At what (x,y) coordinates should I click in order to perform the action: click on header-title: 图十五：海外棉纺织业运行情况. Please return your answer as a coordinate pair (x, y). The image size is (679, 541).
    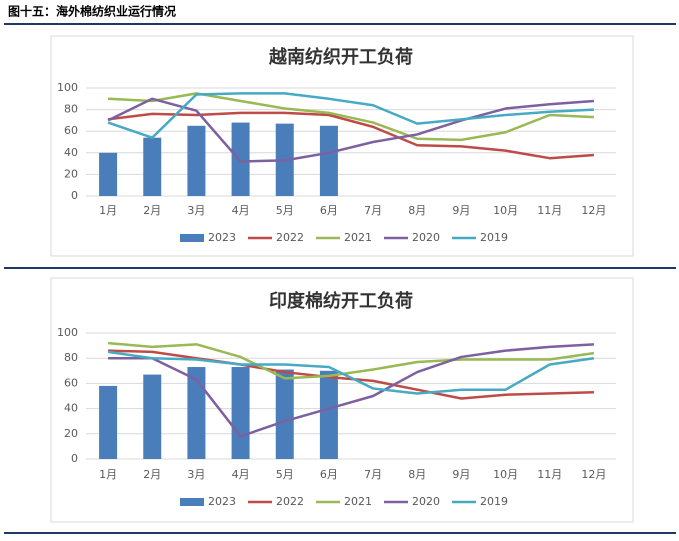
    Looking at the image, I should click on (92, 11).